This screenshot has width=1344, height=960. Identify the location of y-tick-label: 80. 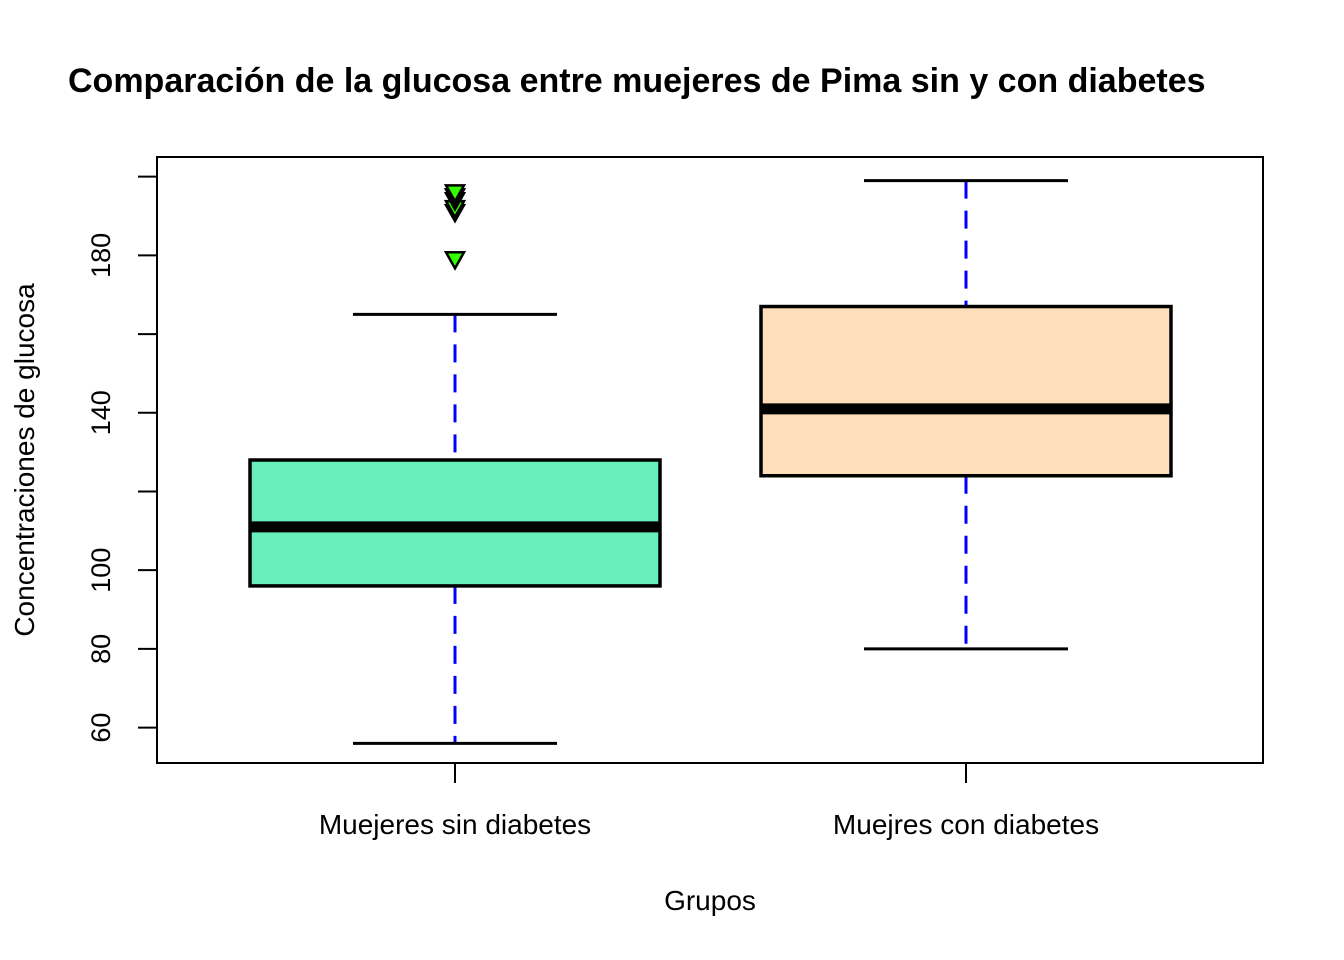
(101, 649).